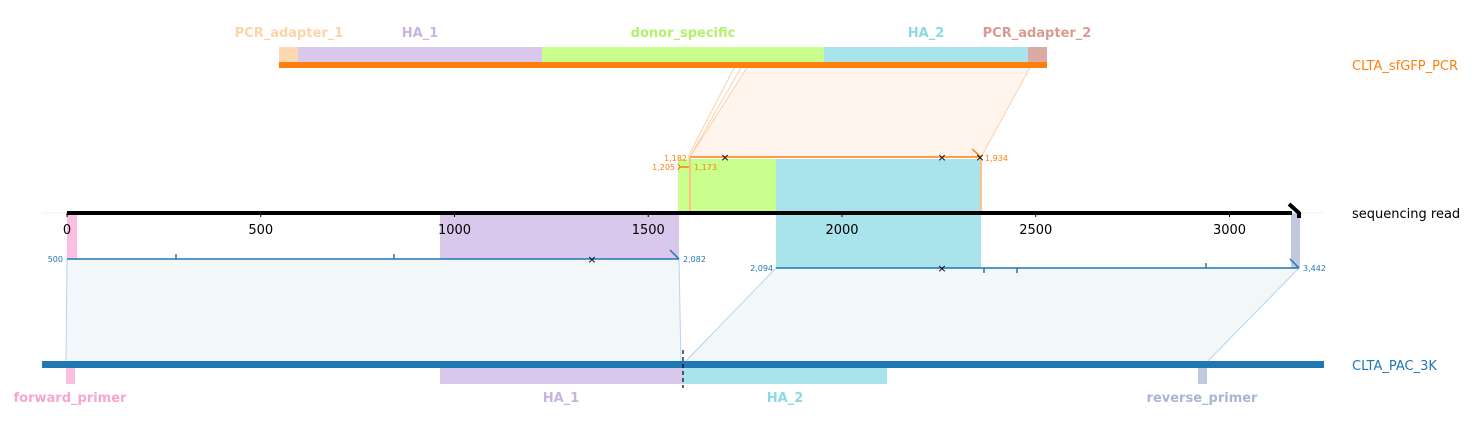 The height and width of the screenshot is (431, 1478). What do you see at coordinates (683, 33) in the screenshot?
I see `pcr-feature-label-donor-specific: donor_specific` at bounding box center [683, 33].